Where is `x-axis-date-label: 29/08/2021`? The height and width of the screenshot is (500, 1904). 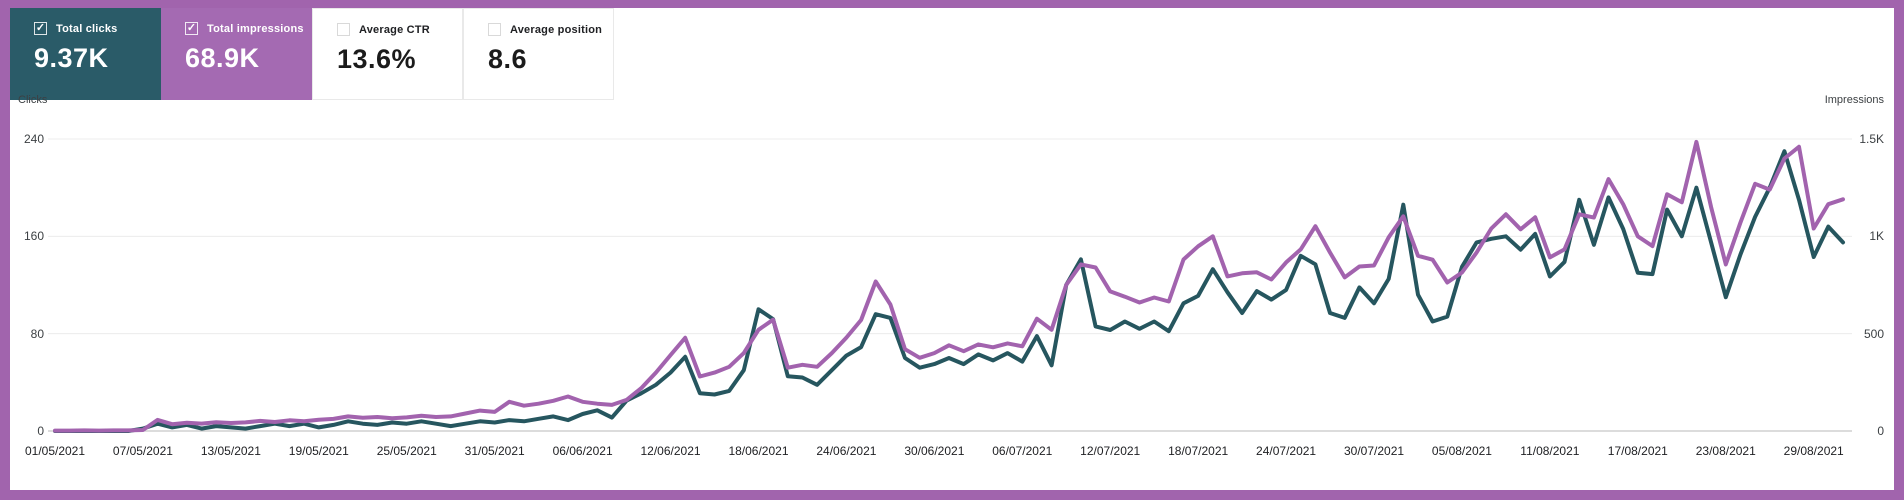 x-axis-date-label: 29/08/2021 is located at coordinates (1813, 451).